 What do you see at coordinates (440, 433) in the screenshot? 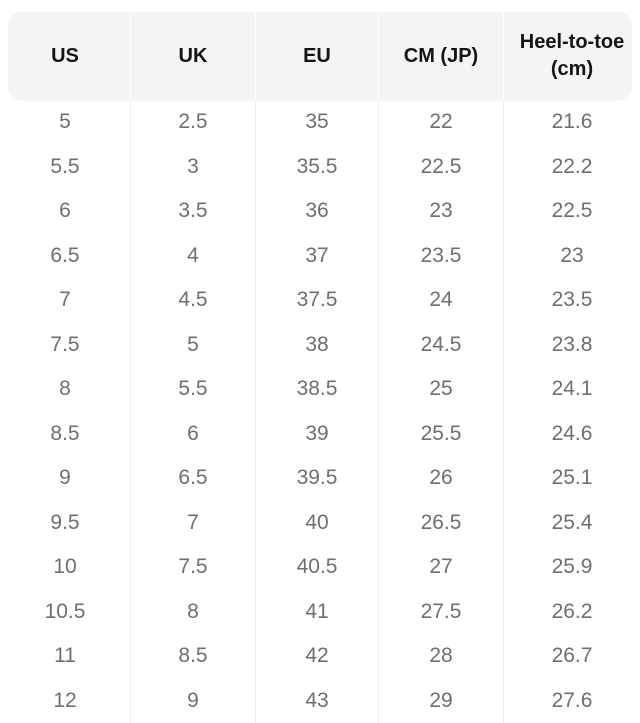
I see `table-cell: 25.5` at bounding box center [440, 433].